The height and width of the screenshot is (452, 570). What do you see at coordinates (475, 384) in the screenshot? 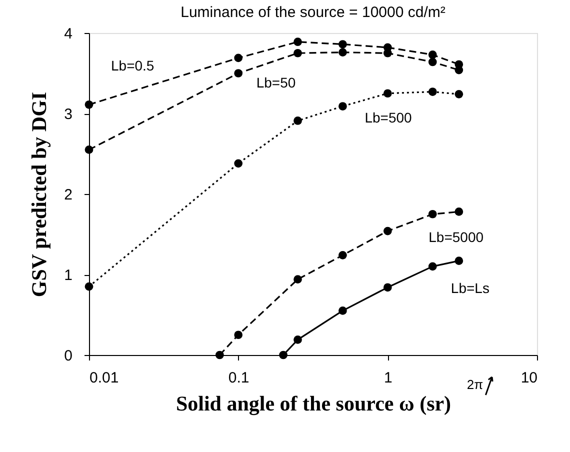
I see `text: 2π` at bounding box center [475, 384].